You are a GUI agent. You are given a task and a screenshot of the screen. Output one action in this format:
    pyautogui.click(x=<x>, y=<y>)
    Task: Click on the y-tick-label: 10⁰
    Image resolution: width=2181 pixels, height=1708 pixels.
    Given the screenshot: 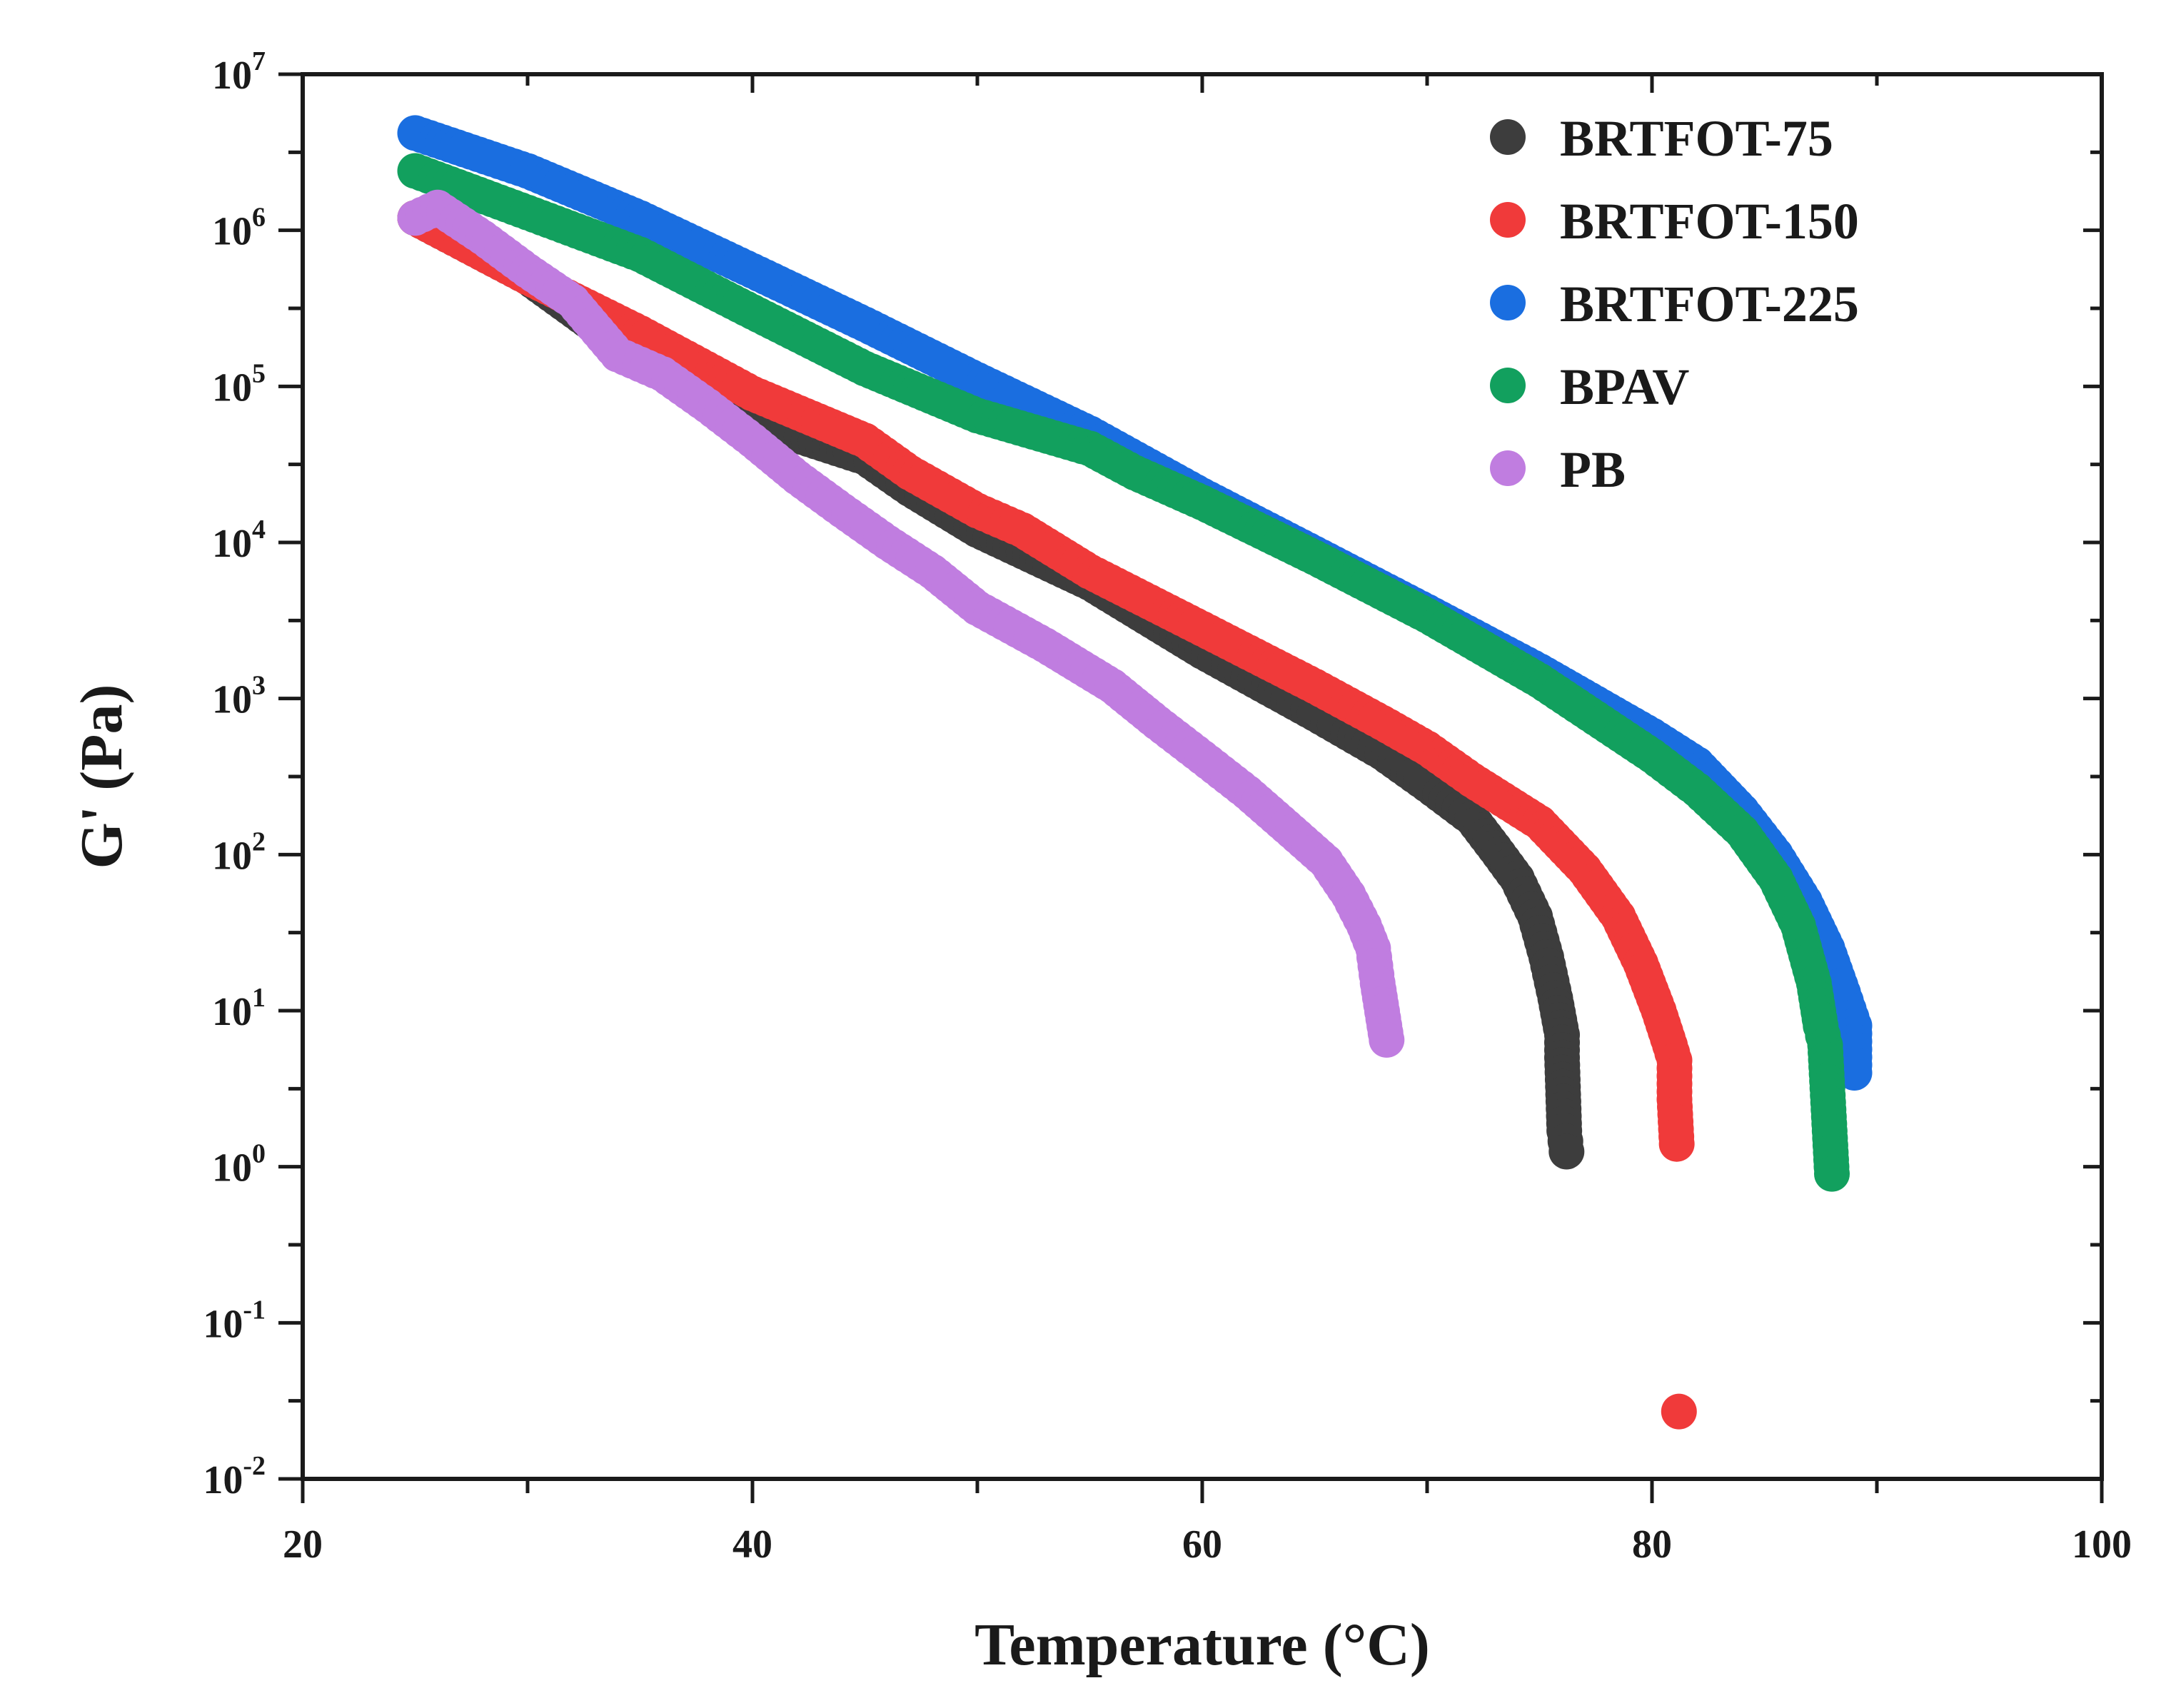 What is the action you would take?
    pyautogui.click(x=239, y=1165)
    